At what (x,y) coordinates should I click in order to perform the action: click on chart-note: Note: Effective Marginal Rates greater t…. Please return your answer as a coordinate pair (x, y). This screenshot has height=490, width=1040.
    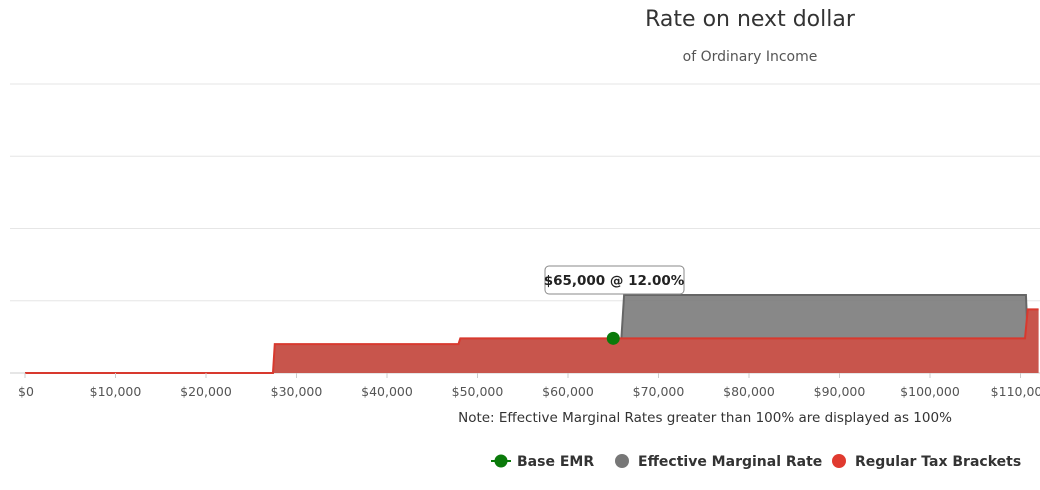
    Looking at the image, I should click on (705, 418).